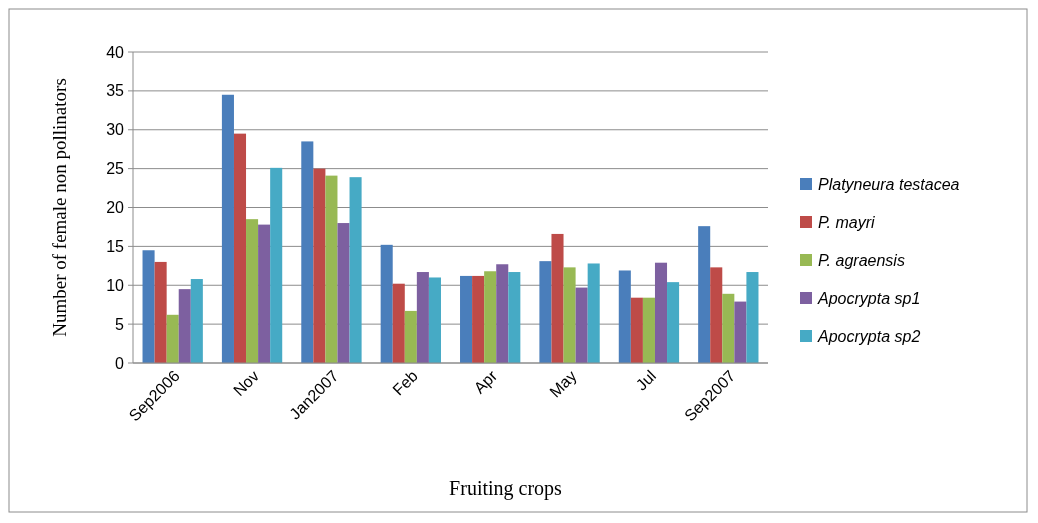  Describe the element at coordinates (115, 169) in the screenshot. I see `y-tick-label: 25` at that location.